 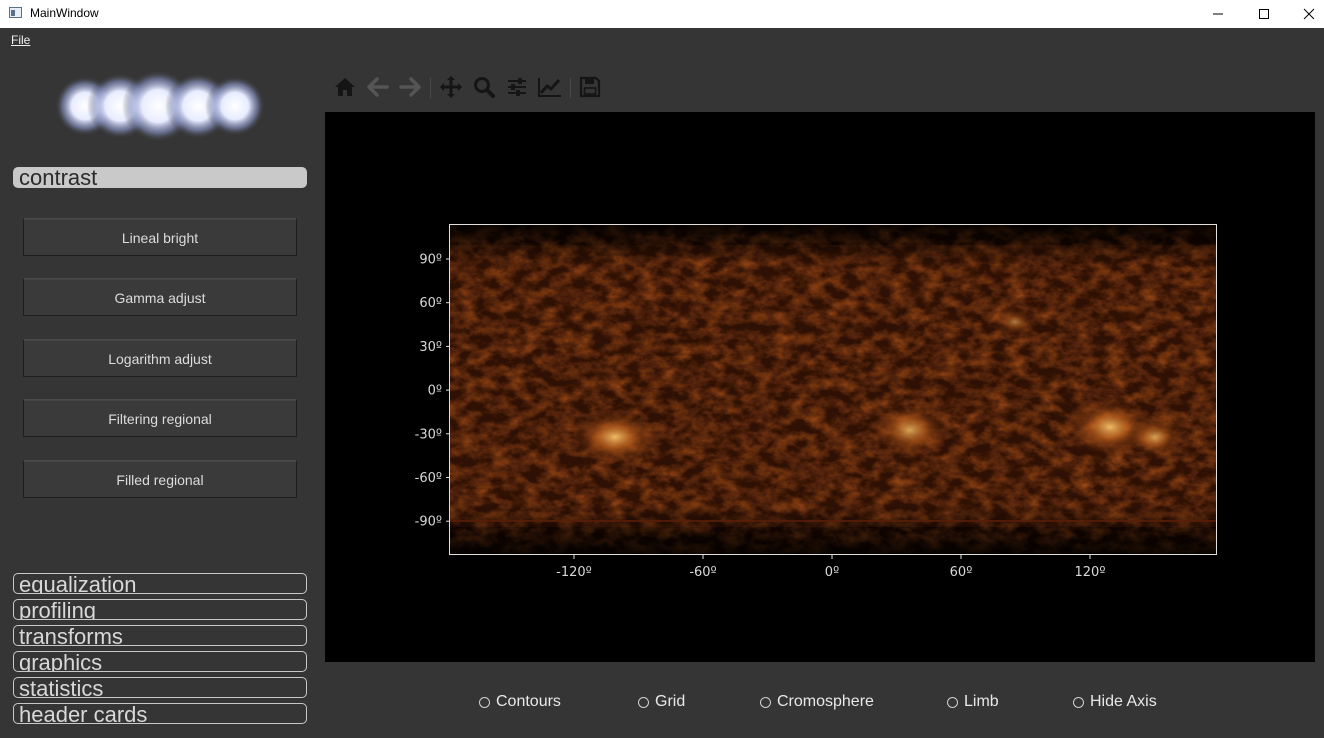 I want to click on section-graphics: graphics, so click(x=160, y=661).